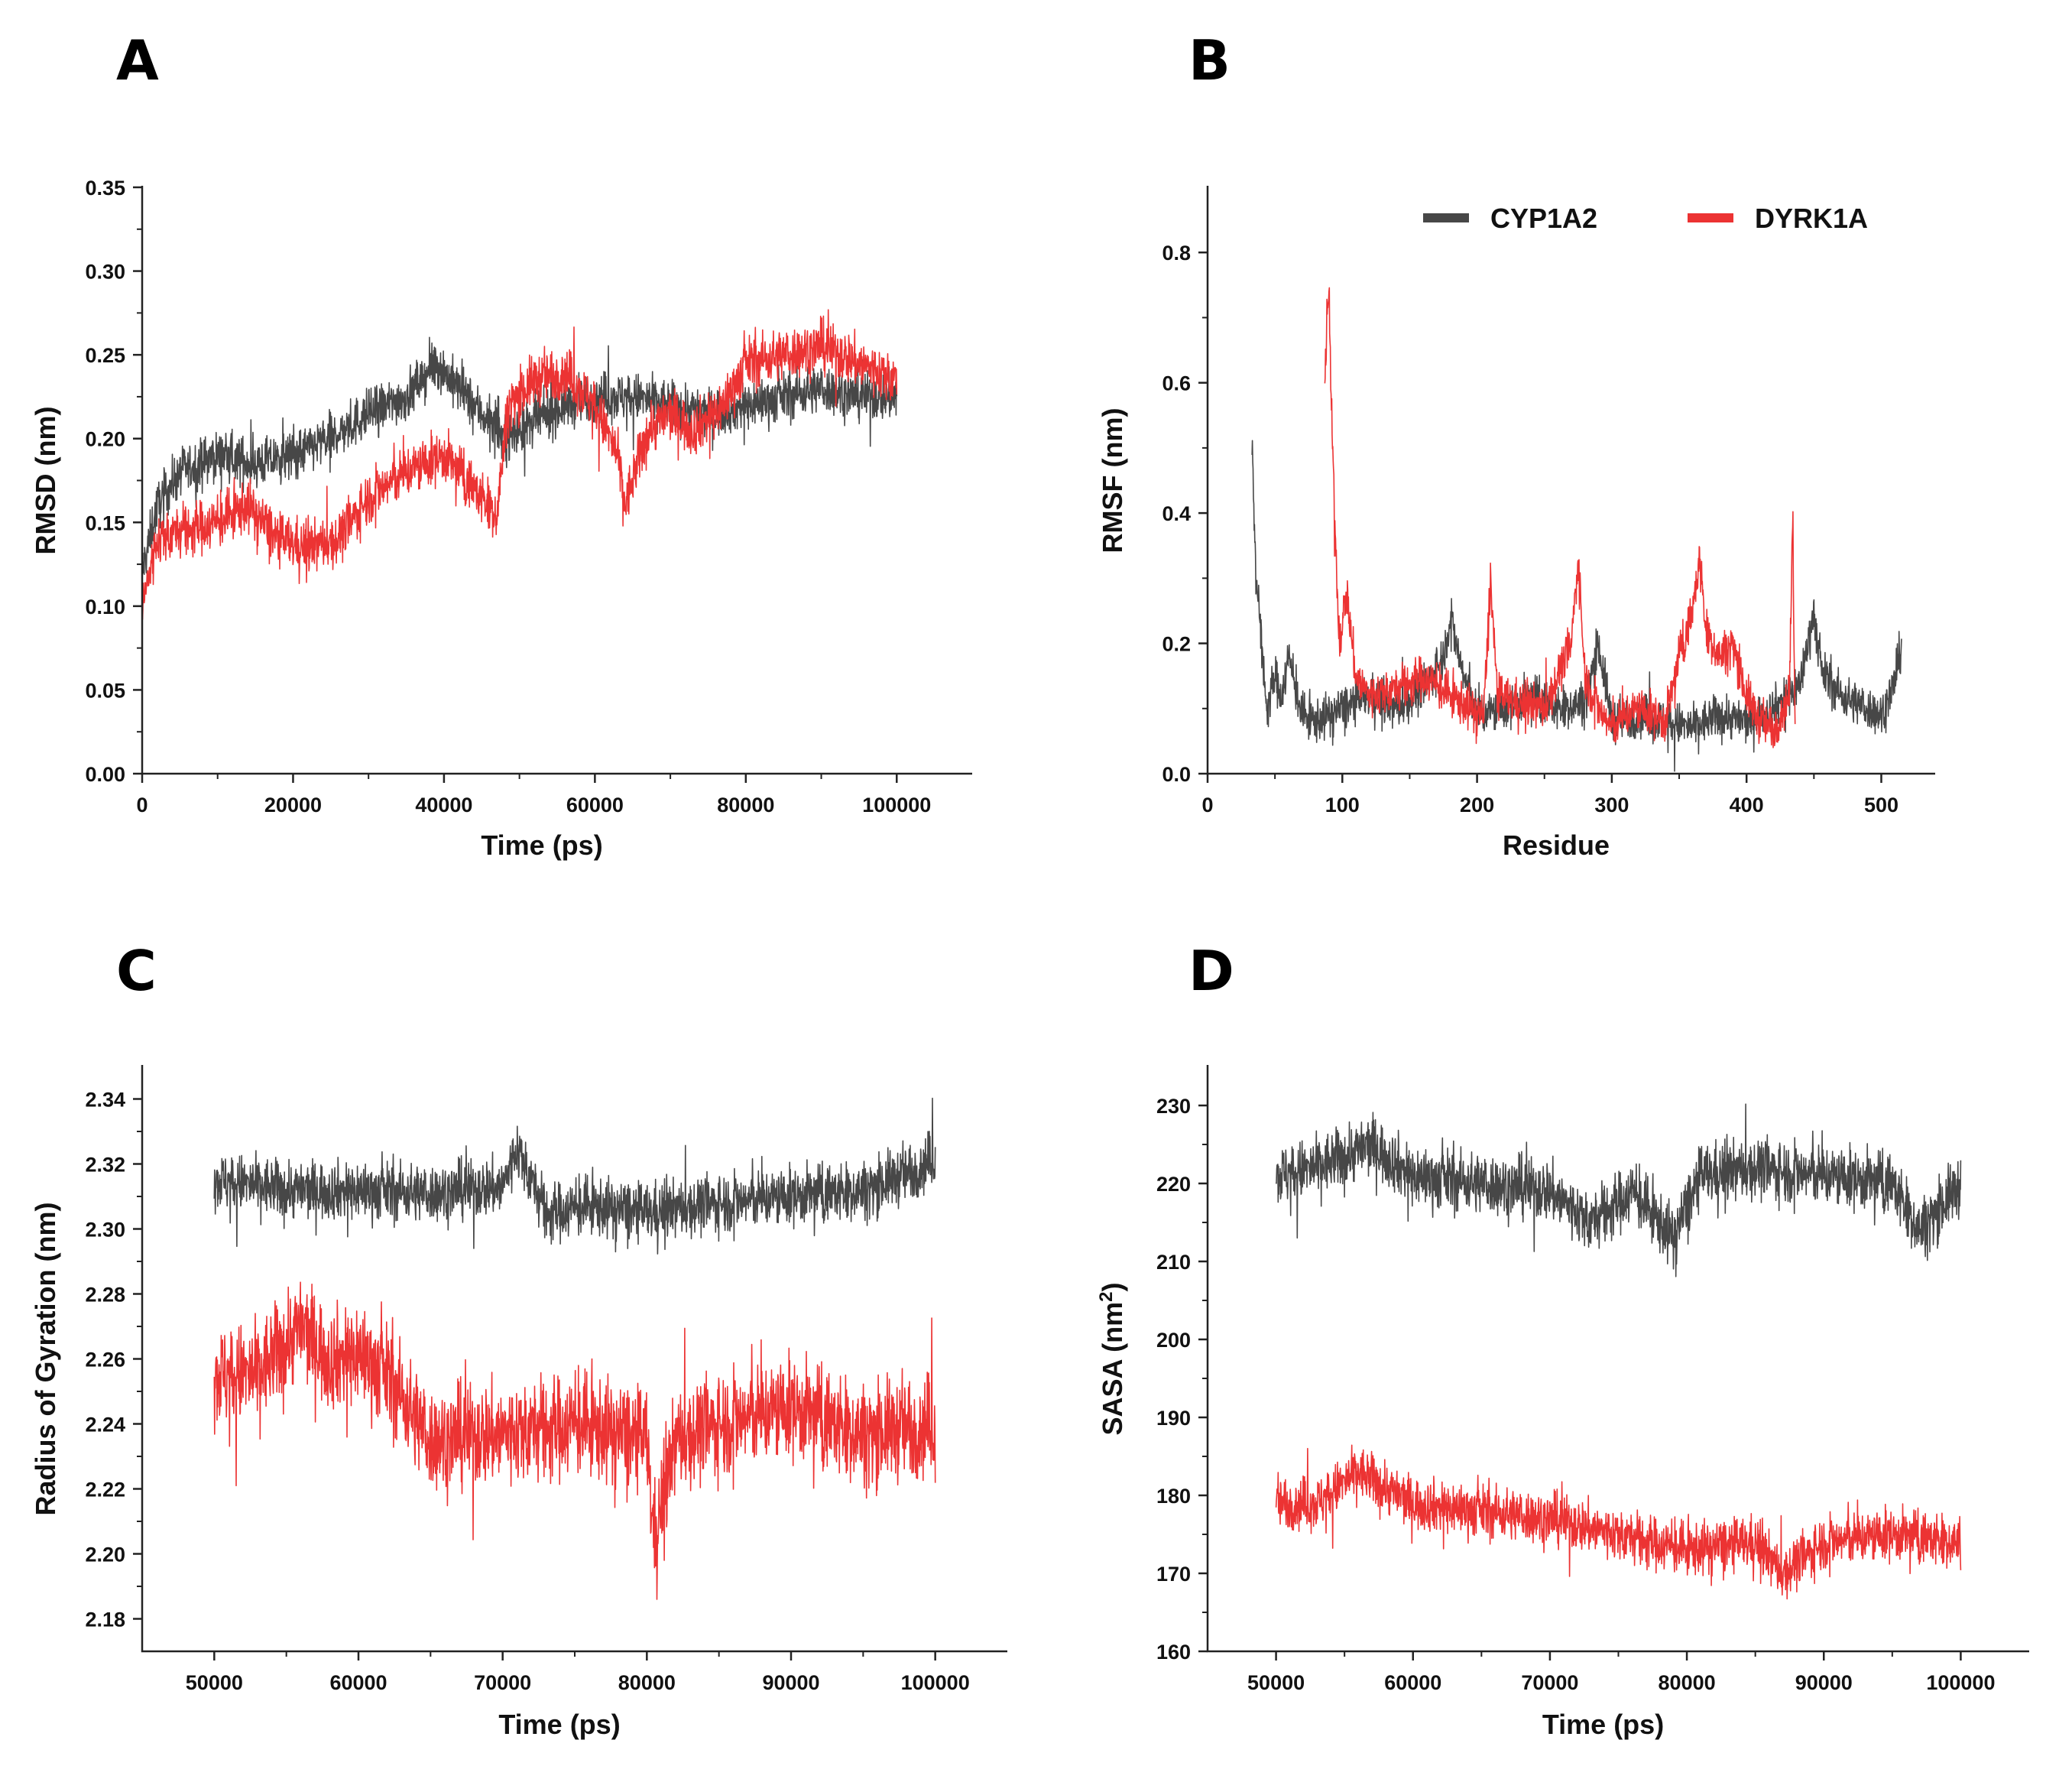 Image resolution: width=2072 pixels, height=1766 pixels. Describe the element at coordinates (1477, 805) in the screenshot. I see `x-tick-label: 200` at that location.